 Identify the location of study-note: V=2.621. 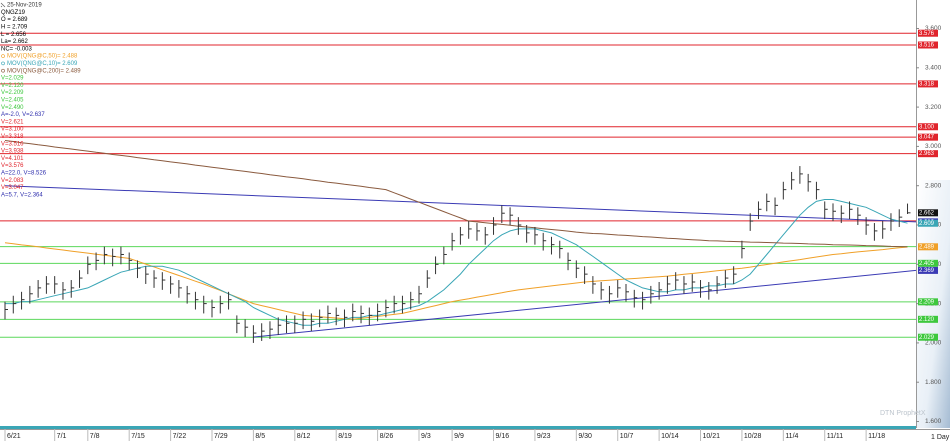
(12, 122).